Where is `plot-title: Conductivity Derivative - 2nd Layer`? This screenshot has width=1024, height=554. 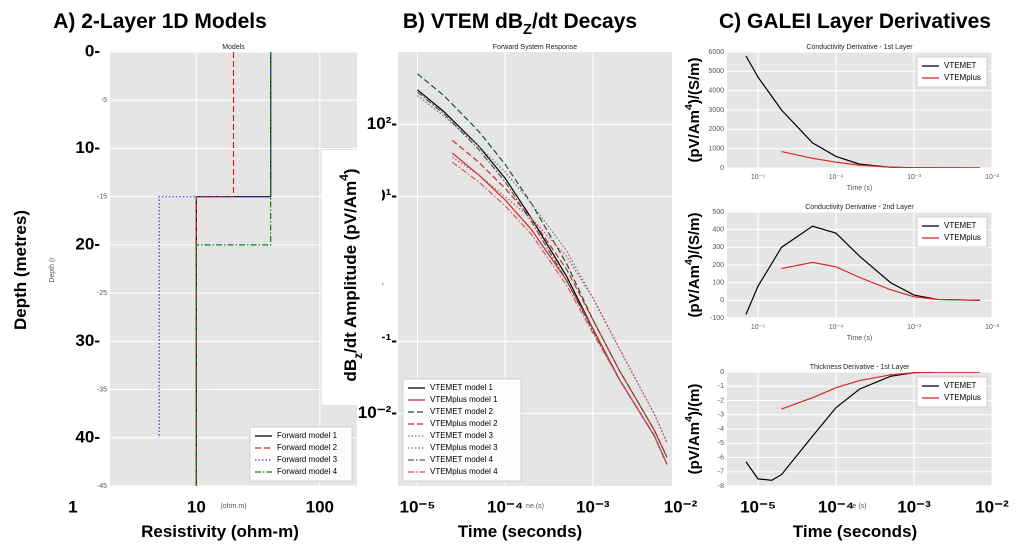
plot-title: Conductivity Derivative - 2nd Layer is located at coordinates (859, 207).